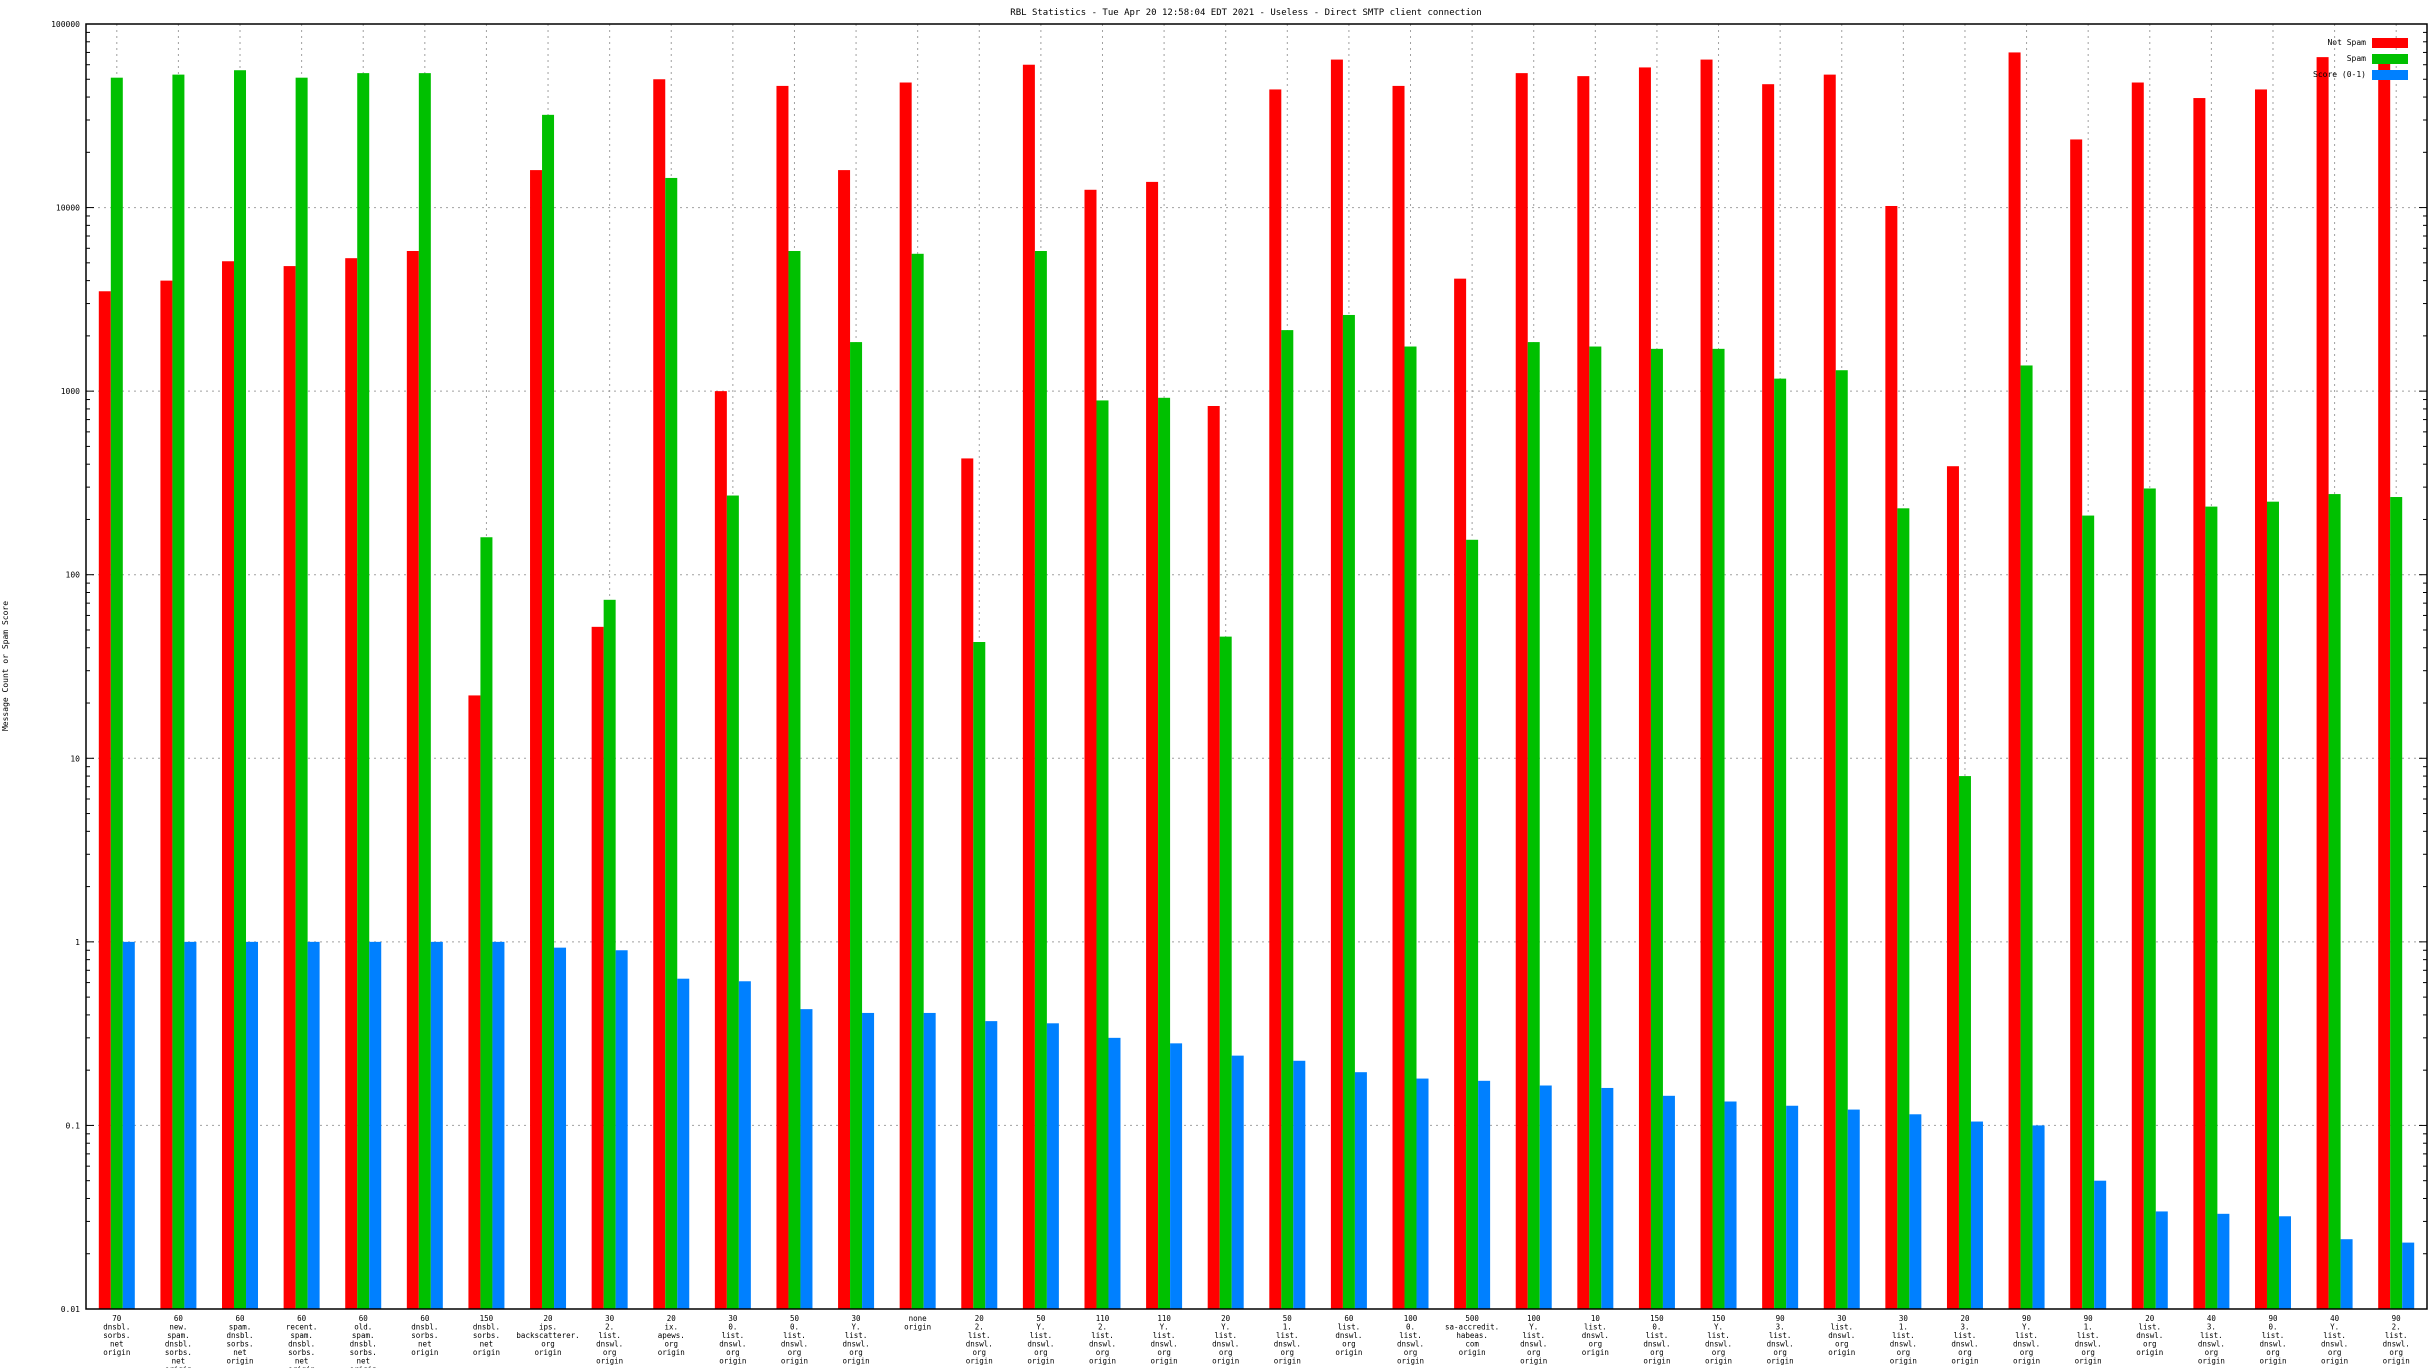  I want to click on x-tick-label: 100 0. list. dnswl. org origin, so click(1410, 1340).